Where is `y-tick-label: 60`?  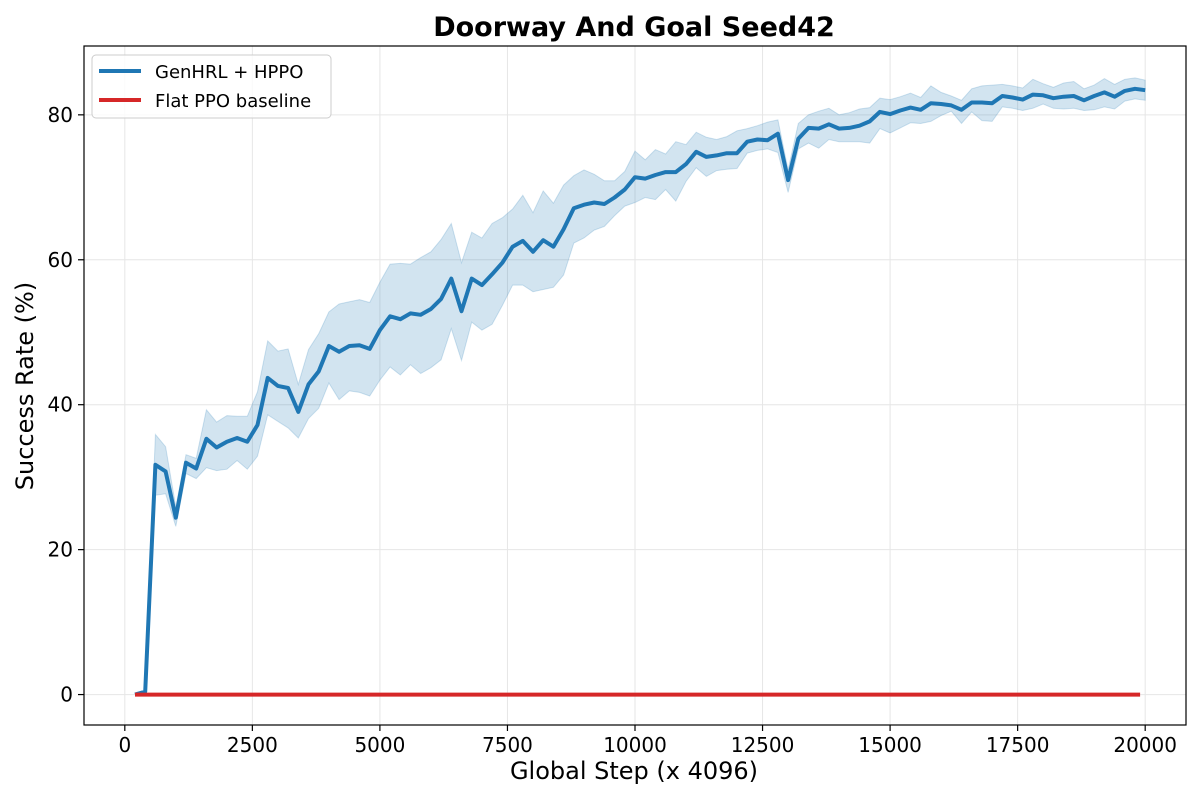
y-tick-label: 60 is located at coordinates (60, 260).